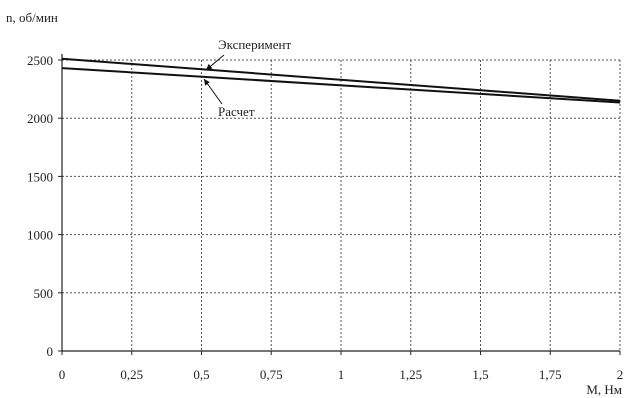  Describe the element at coordinates (271, 374) in the screenshot. I see `x-tick-label: 0,75` at that location.